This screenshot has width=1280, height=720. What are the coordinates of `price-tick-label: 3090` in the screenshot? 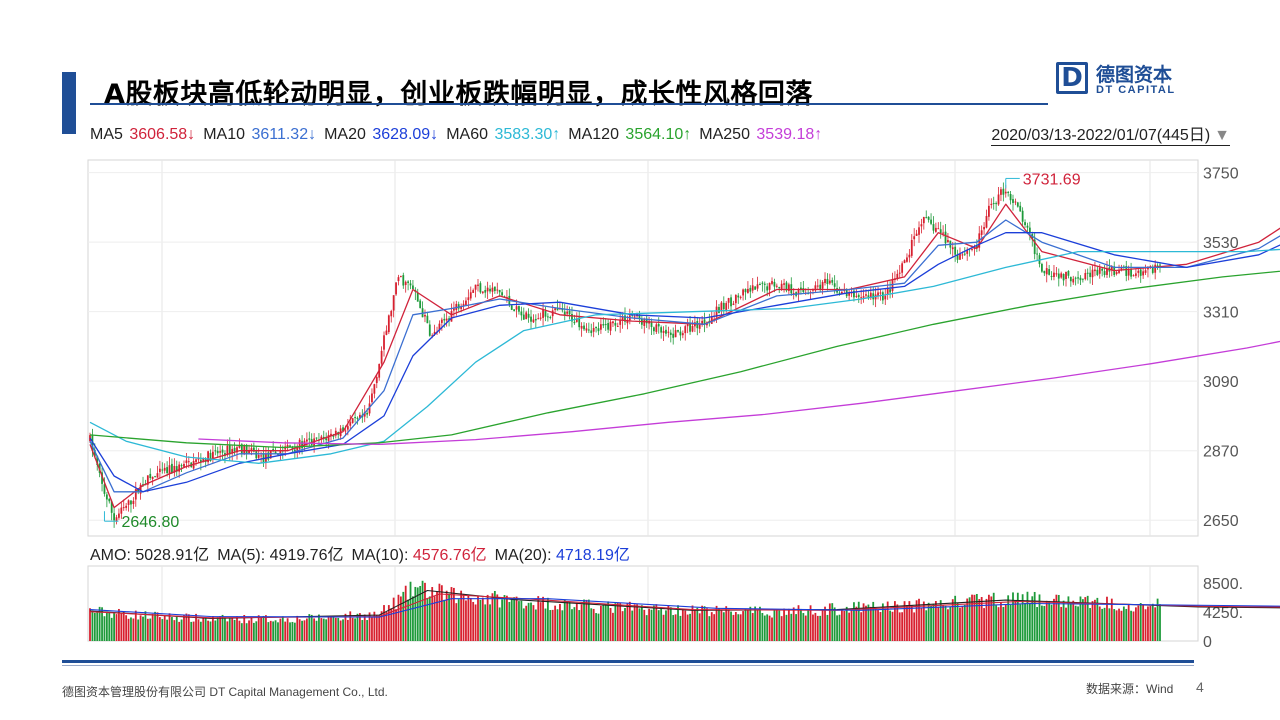 It's located at (1221, 382).